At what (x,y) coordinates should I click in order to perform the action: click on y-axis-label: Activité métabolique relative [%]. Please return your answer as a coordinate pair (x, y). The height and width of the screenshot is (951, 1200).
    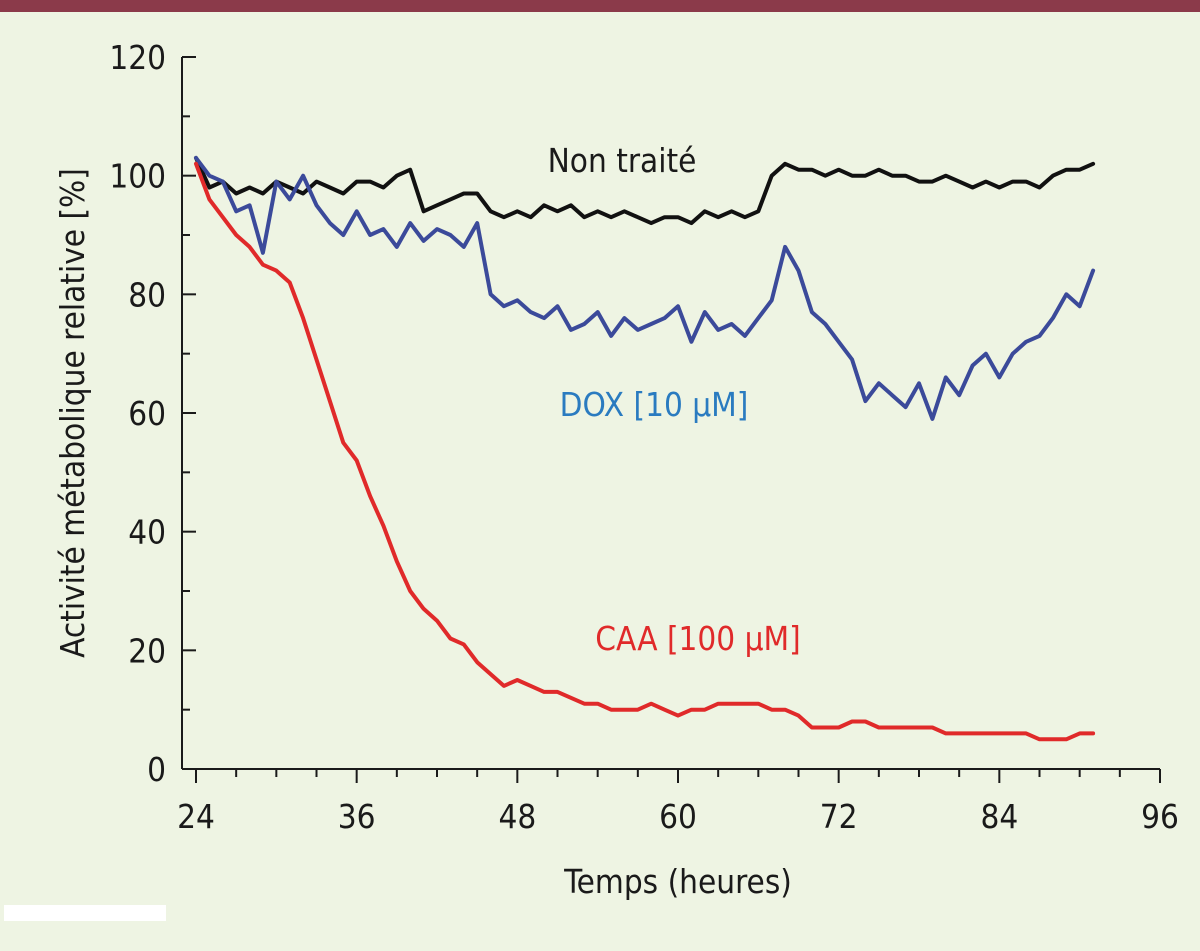
    Looking at the image, I should click on (72, 413).